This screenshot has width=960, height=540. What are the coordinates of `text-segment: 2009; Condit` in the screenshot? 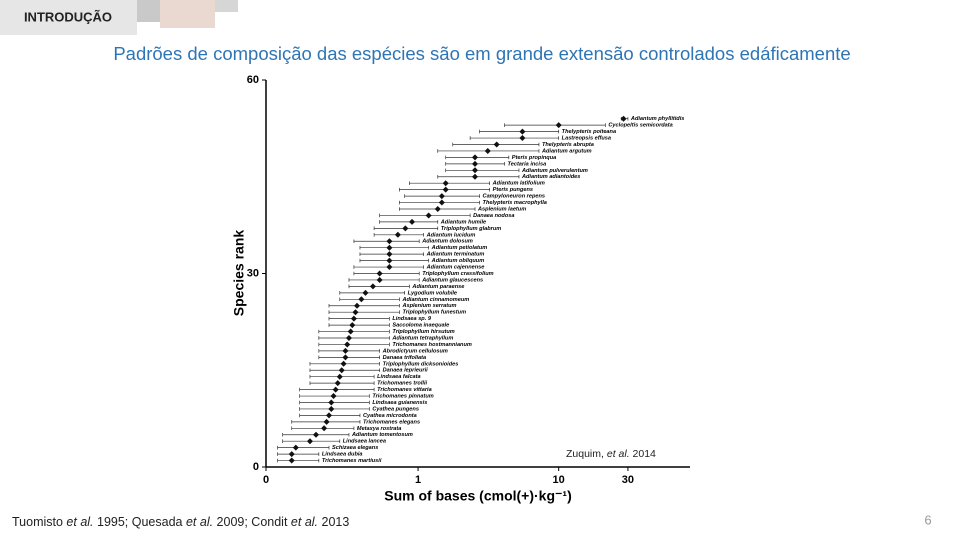 It's located at (252, 522).